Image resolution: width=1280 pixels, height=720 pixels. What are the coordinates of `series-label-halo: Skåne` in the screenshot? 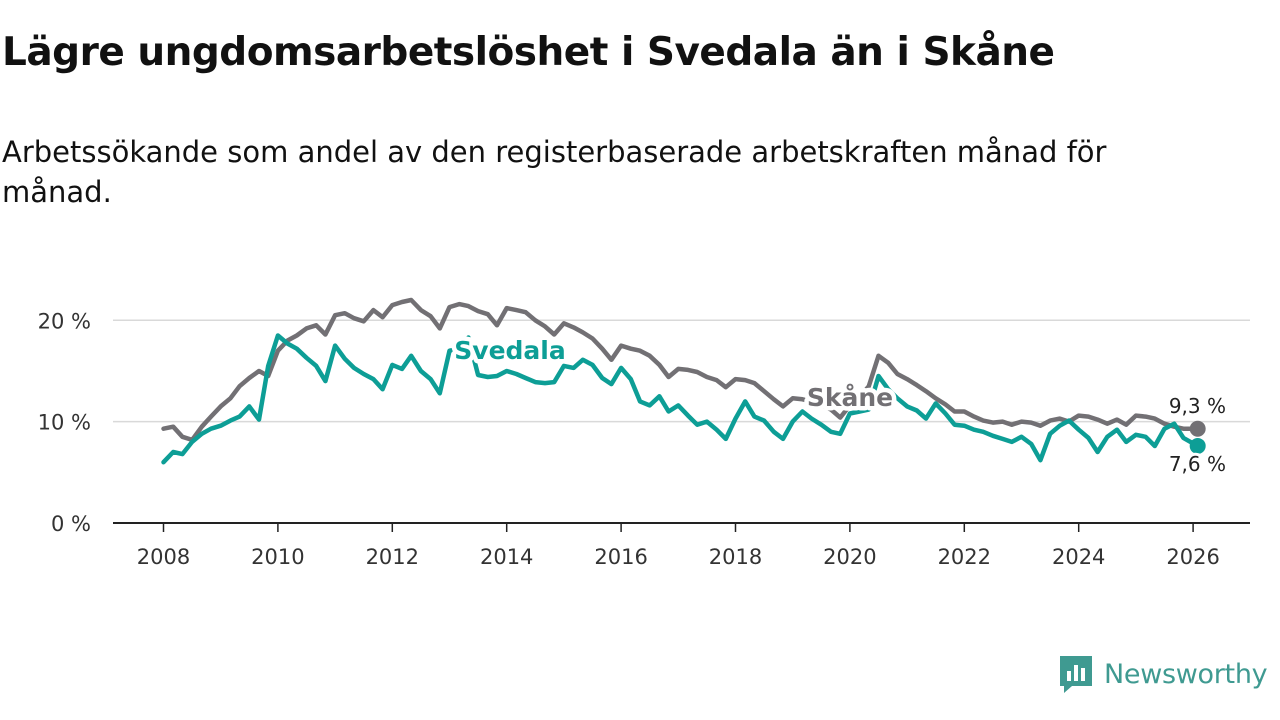 It's located at (850, 397).